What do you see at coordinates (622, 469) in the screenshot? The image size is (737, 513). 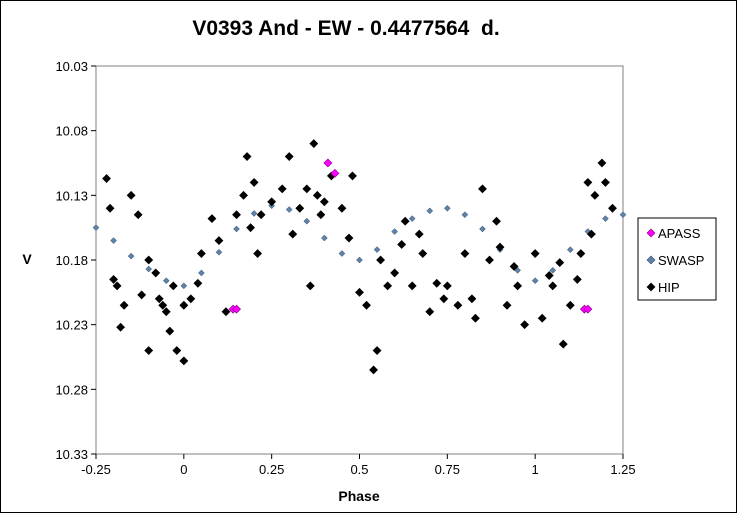 I see `x-tick-label: 1.25` at bounding box center [622, 469].